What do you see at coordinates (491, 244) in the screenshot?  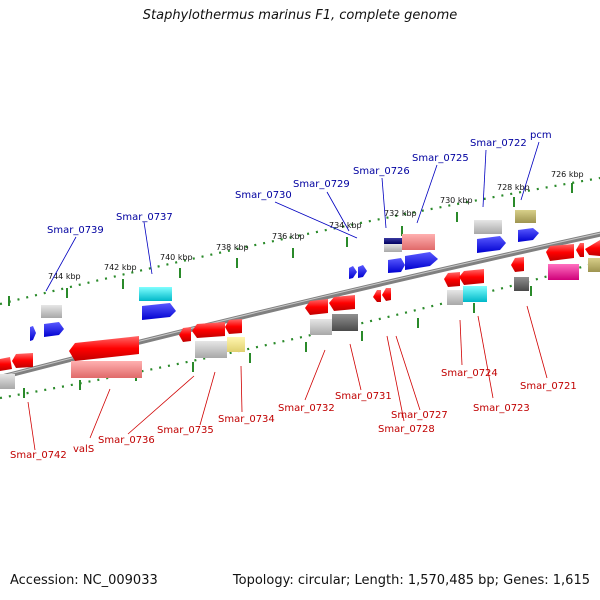 I see `gene-smar0722-arrow` at bounding box center [491, 244].